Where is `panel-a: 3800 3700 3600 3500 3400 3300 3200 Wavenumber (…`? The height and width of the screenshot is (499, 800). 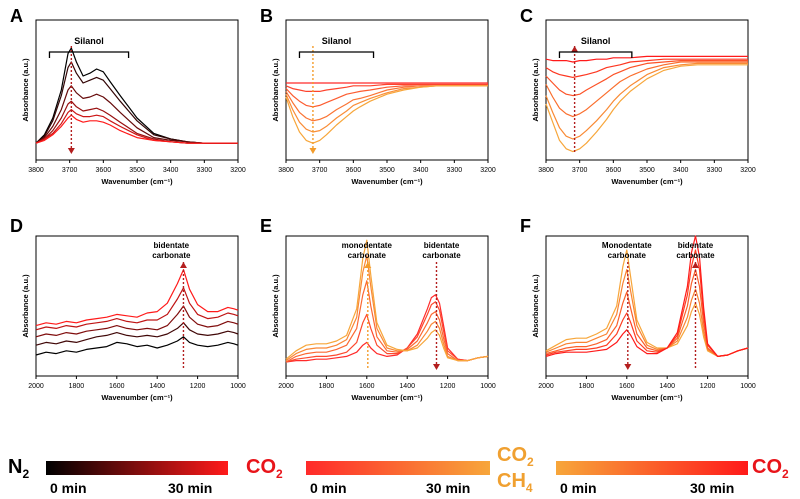
panel-a: 3800 3700 3600 3500 3400 3300 3200 Wavenumber (… is located at coordinates (133, 102).